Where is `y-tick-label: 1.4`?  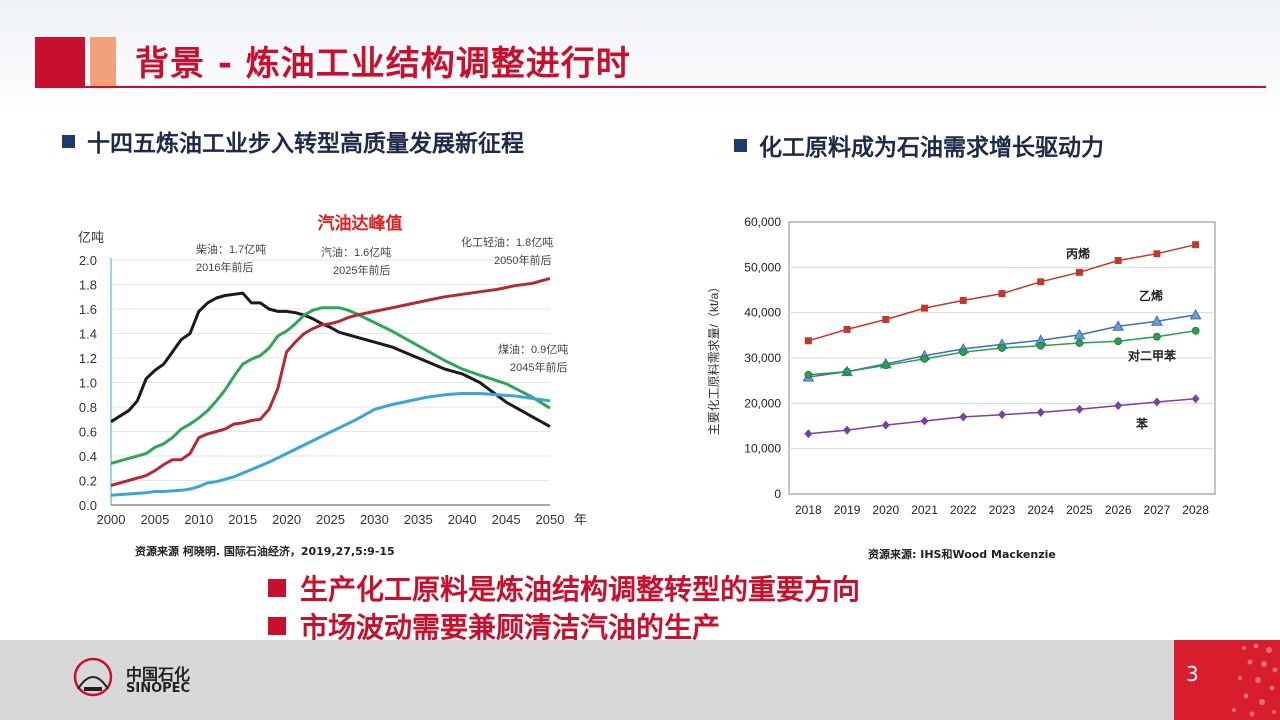 y-tick-label: 1.4 is located at coordinates (88, 334).